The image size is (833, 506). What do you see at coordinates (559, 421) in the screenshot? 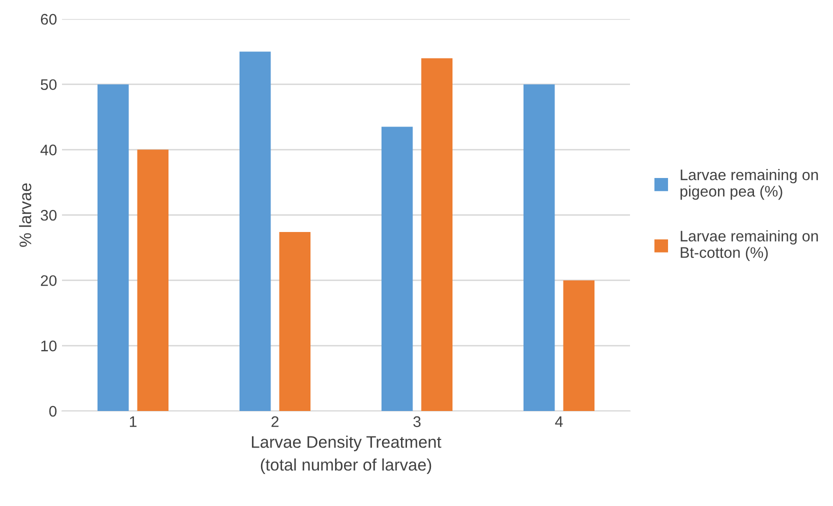
I see `x-tick-label: 4` at bounding box center [559, 421].